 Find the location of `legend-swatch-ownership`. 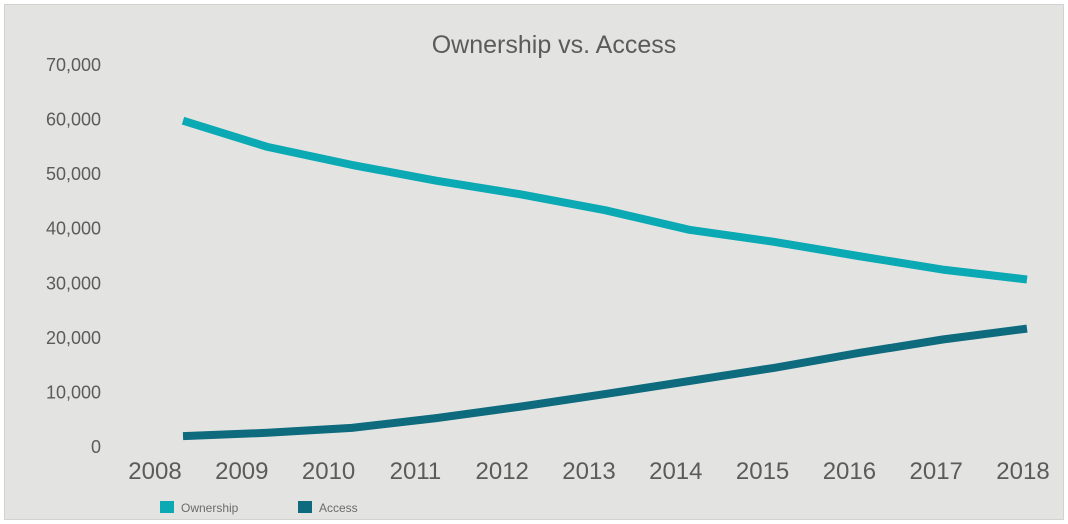

legend-swatch-ownership is located at coordinates (167, 507).